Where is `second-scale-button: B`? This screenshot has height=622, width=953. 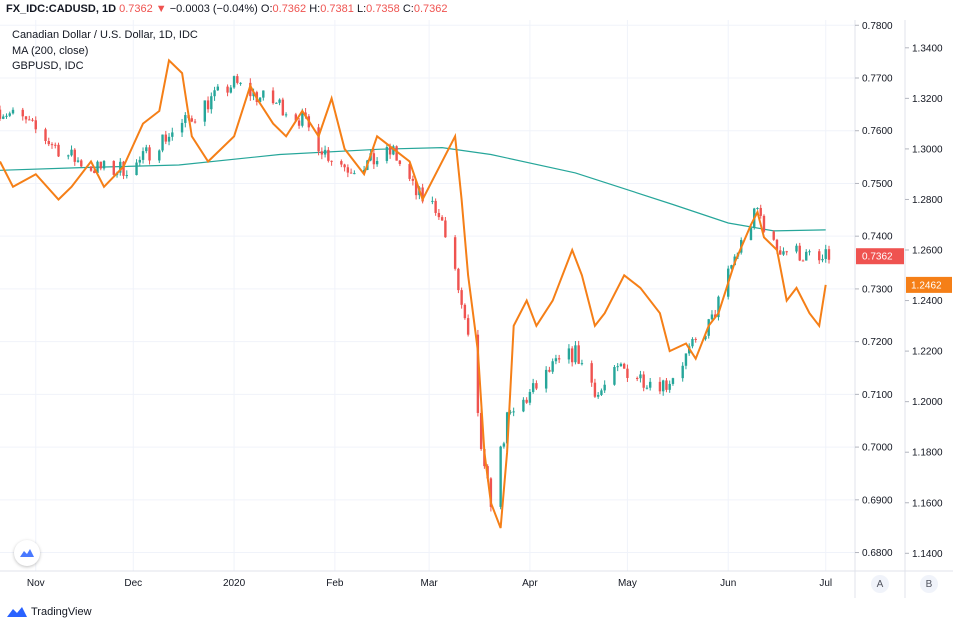 second-scale-button: B is located at coordinates (929, 584).